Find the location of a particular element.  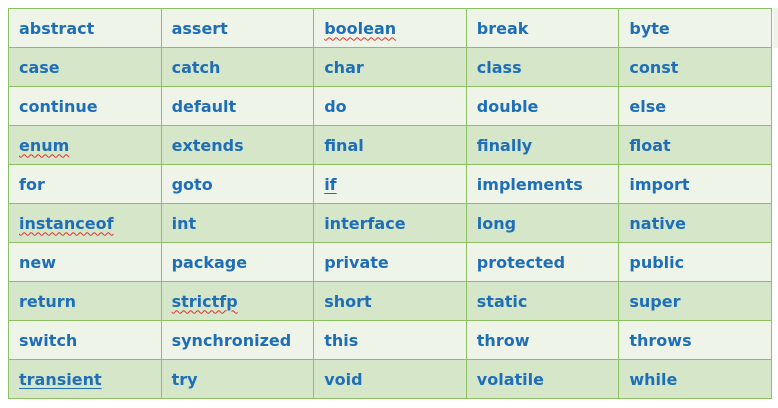

keyword-text: super is located at coordinates (655, 301).